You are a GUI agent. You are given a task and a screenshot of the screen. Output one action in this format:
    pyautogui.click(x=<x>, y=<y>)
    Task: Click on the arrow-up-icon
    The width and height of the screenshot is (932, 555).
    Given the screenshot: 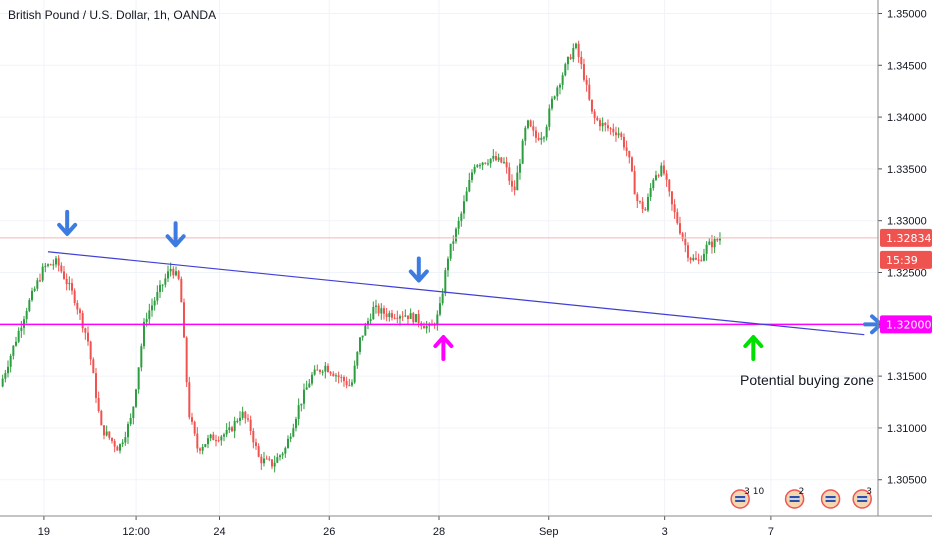 What is the action you would take?
    pyautogui.click(x=753, y=348)
    